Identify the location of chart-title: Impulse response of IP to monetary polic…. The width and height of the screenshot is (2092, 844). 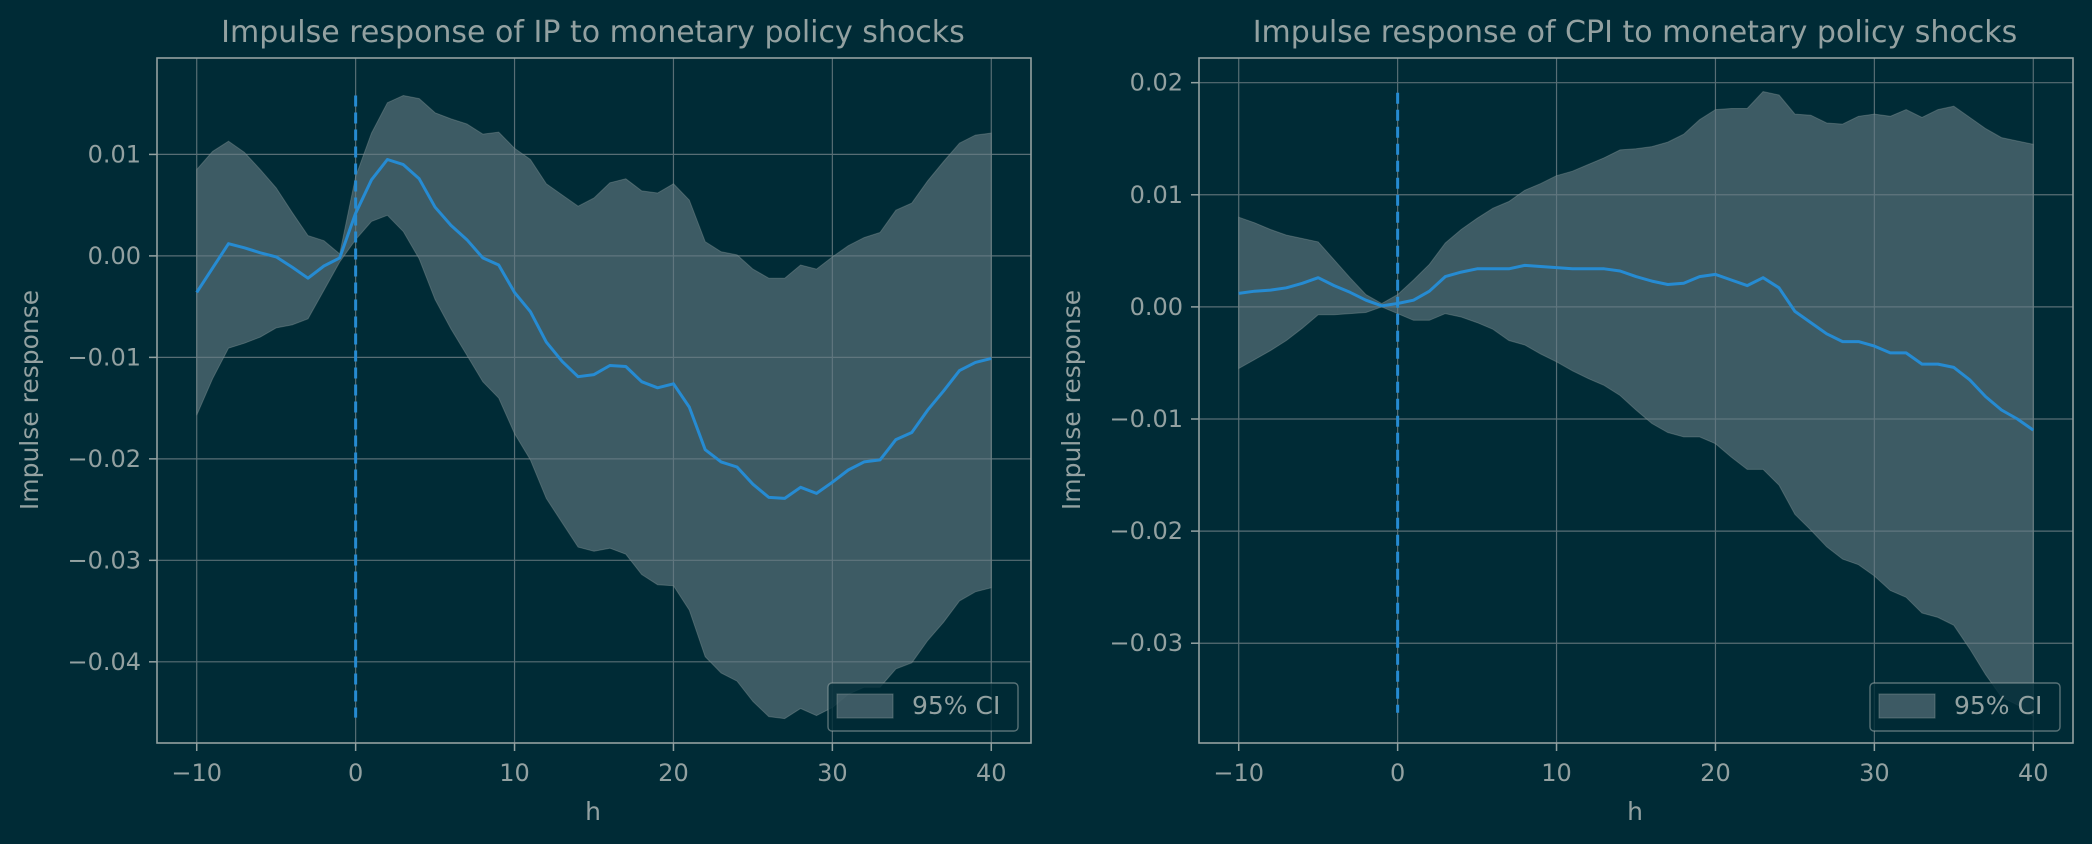
(593, 32).